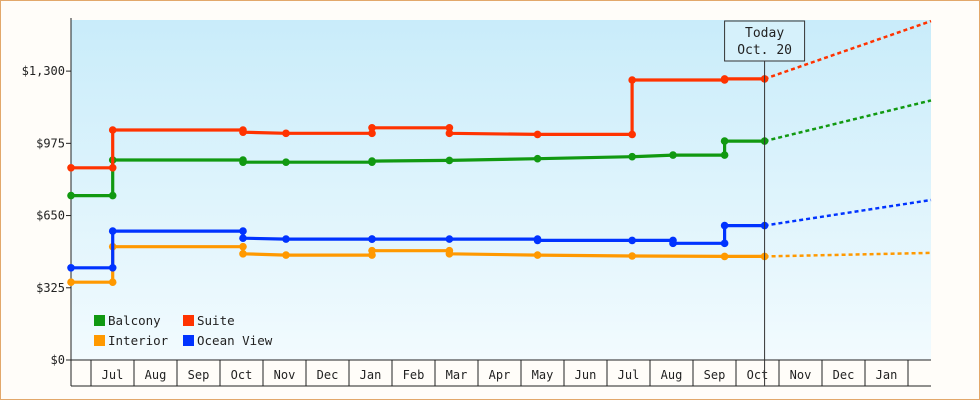 The height and width of the screenshot is (400, 980). What do you see at coordinates (188, 340) in the screenshot?
I see `legend-swatch-ocean-view` at bounding box center [188, 340].